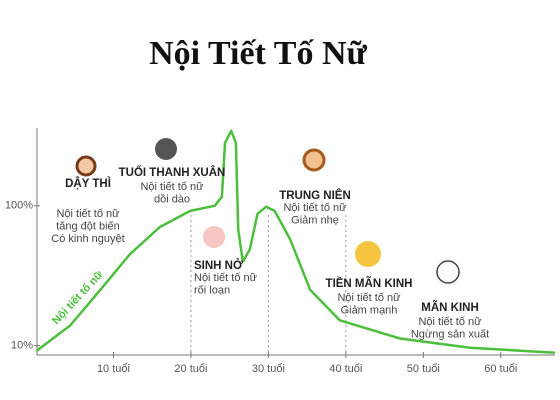 This screenshot has width=560, height=400. I want to click on stage-title: SINH NỞ, so click(218, 265).